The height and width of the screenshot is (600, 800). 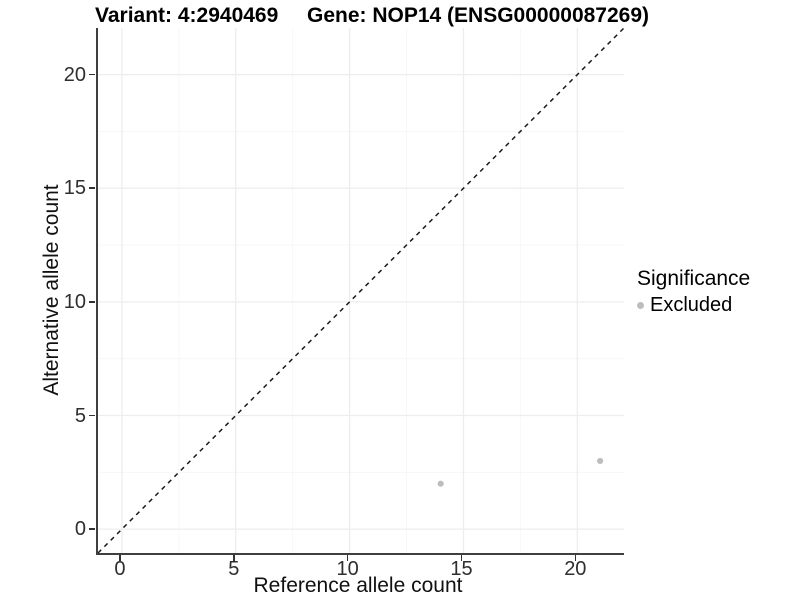 What do you see at coordinates (478, 15) in the screenshot?
I see `plot-title-gene: Gene: NOP14 (ENSG00000087269)` at bounding box center [478, 15].